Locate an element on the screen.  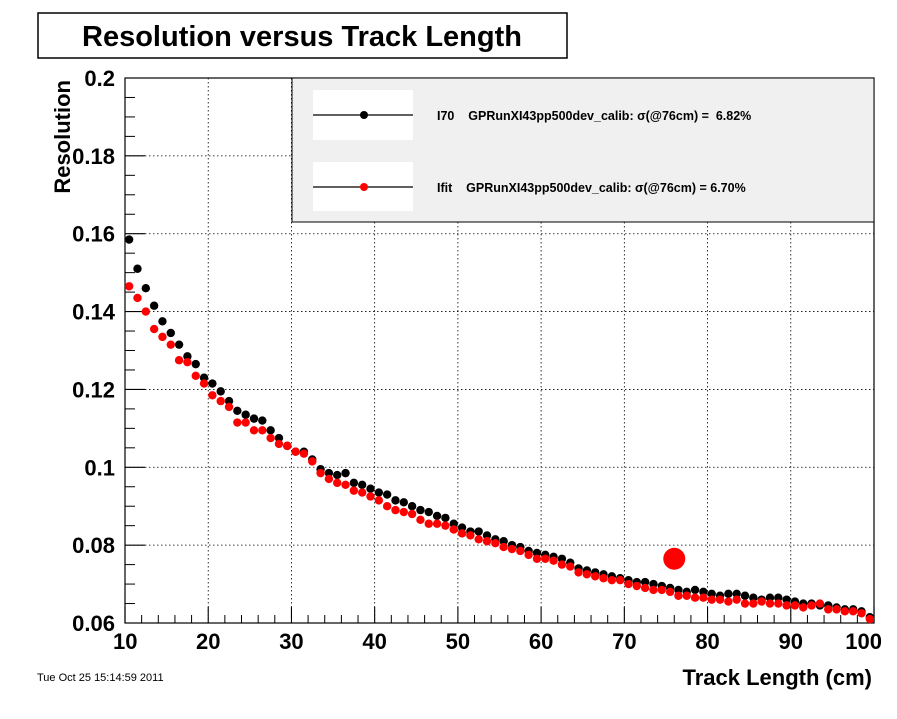
y-tick-label: 0.2 is located at coordinates (99, 78).